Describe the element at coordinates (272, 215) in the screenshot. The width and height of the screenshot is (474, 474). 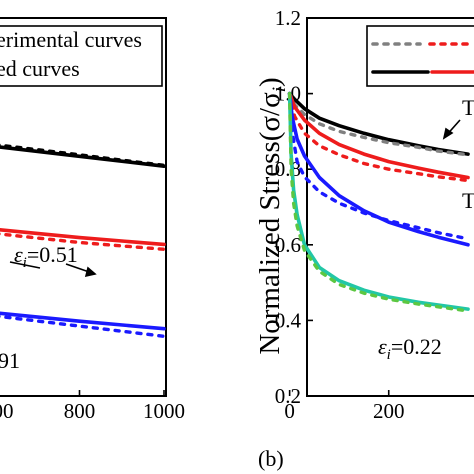
I see `y-axis-title: Normalized Stress(σ/σi)` at that location.